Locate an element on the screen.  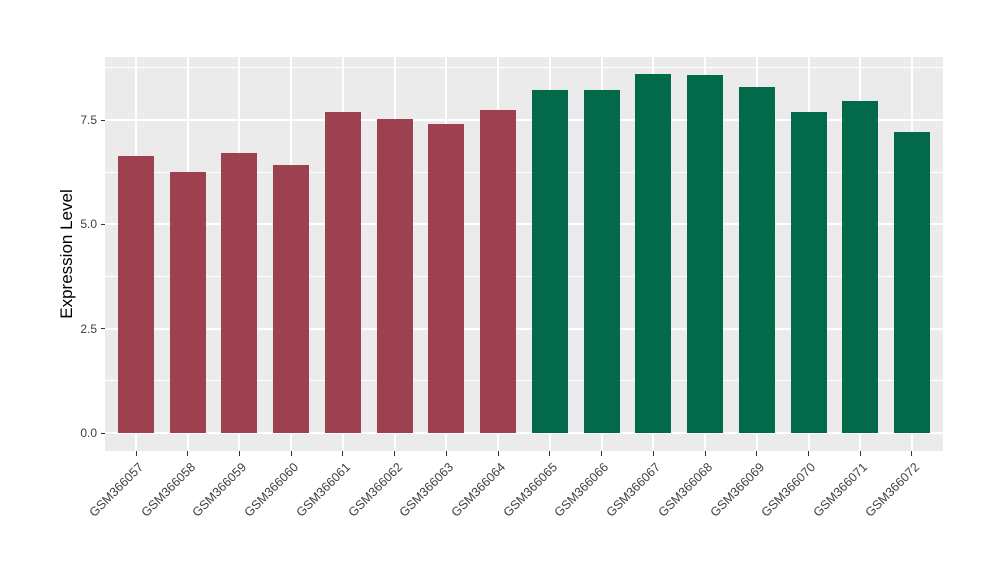
y-tick-label: 0.0 is located at coordinates (88, 433).